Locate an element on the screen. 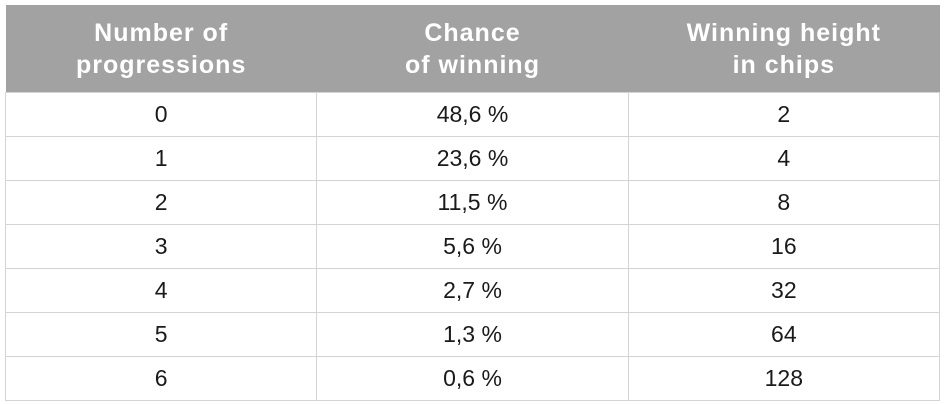 This screenshot has width=946, height=404. header-cell: Chance of winning is located at coordinates (472, 49).